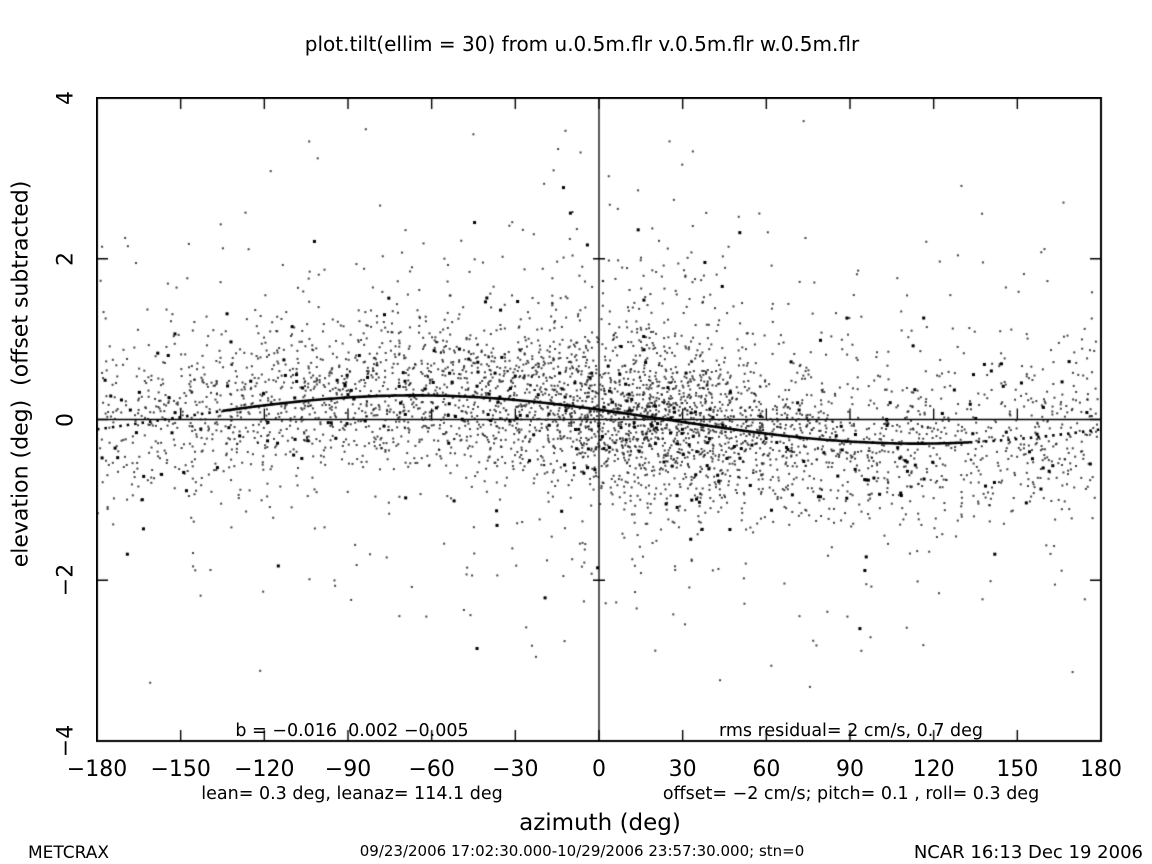  Describe the element at coordinates (180, 769) in the screenshot. I see `x-tick-label: −150` at that location.